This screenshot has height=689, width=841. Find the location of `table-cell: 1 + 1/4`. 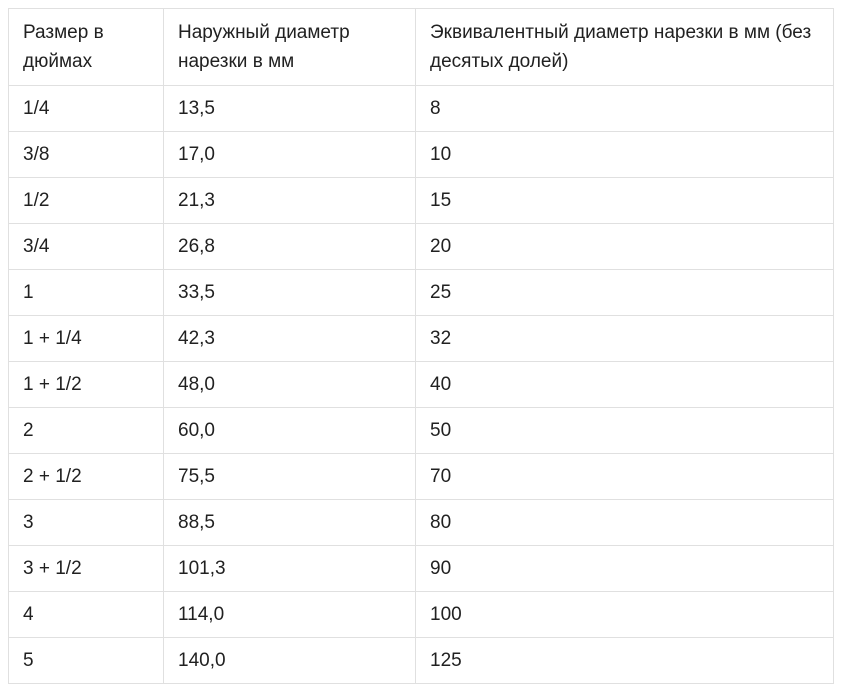

table-cell: 1 + 1/4 is located at coordinates (86, 338).